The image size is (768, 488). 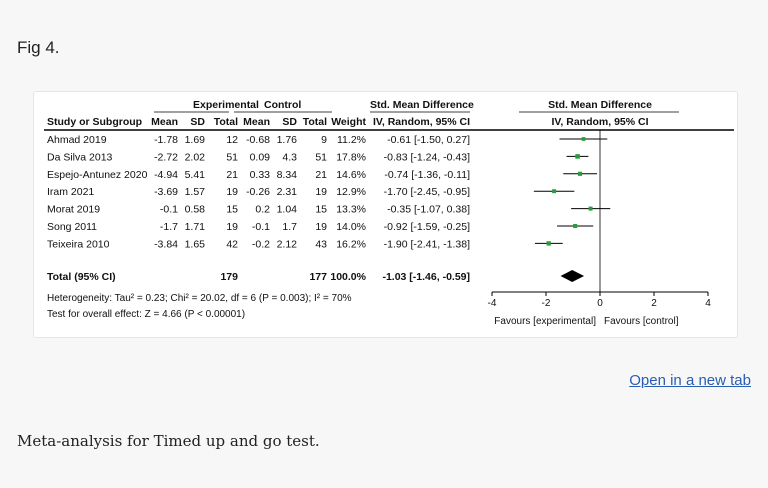 What do you see at coordinates (287, 210) in the screenshot?
I see `ctrl-sd: 1.04` at bounding box center [287, 210].